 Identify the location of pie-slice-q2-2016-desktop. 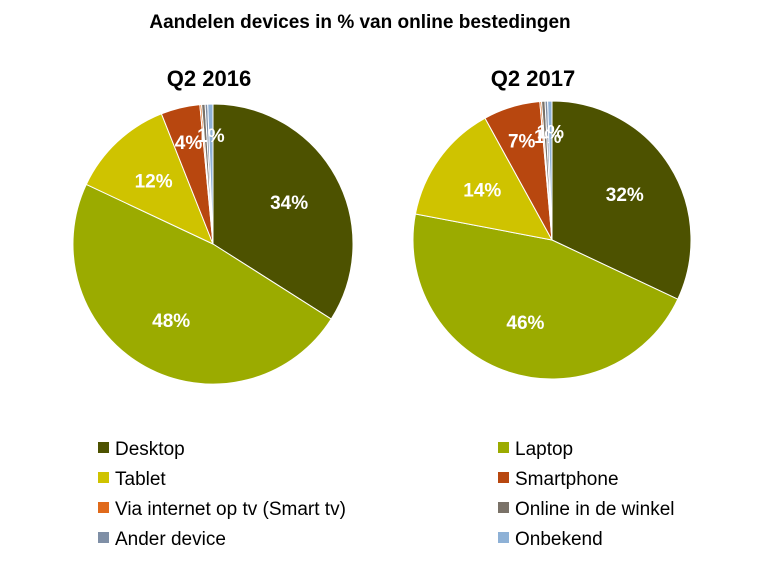
(283, 211).